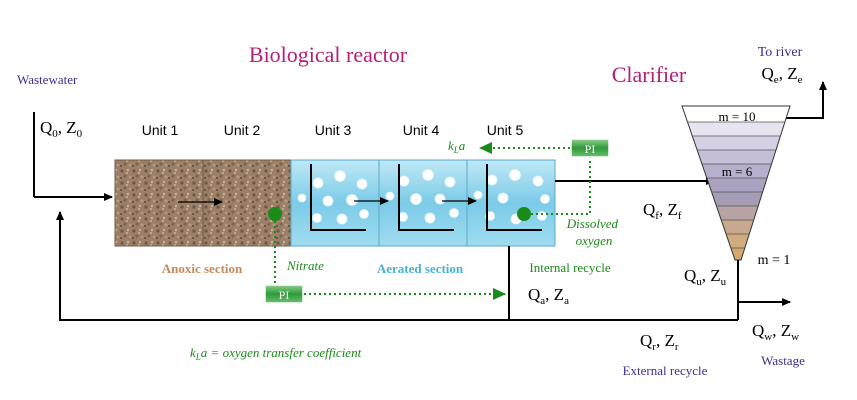  Describe the element at coordinates (305, 265) in the screenshot. I see `nitrate-label: Nitrate` at that location.